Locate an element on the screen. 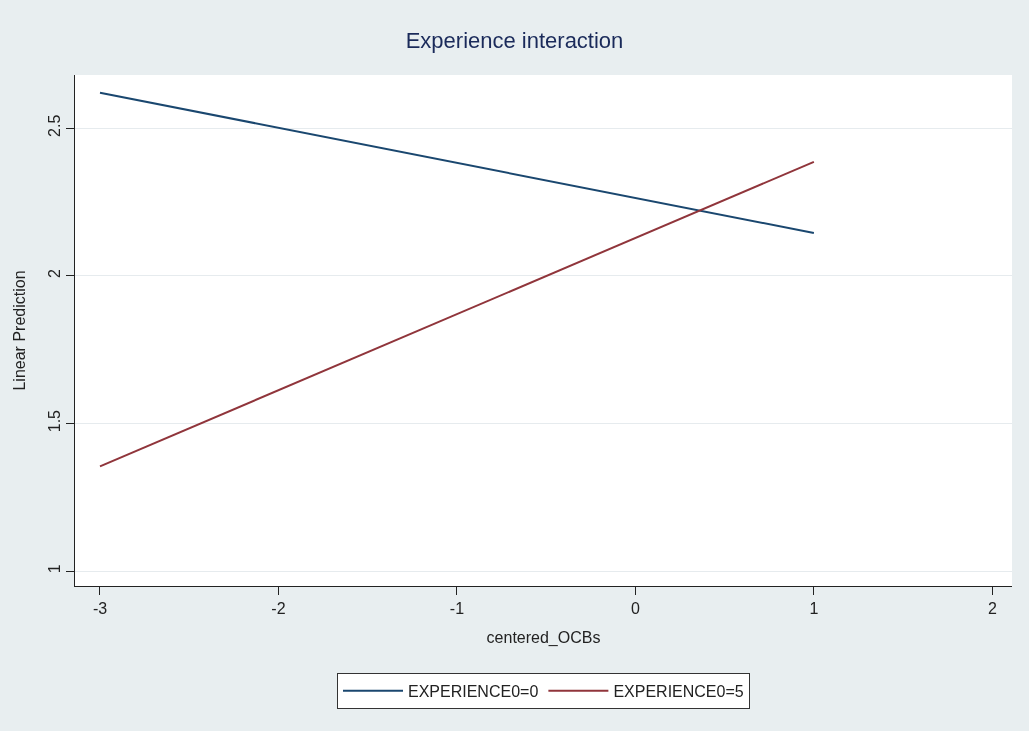  y-tick-label: 1 is located at coordinates (54, 569).